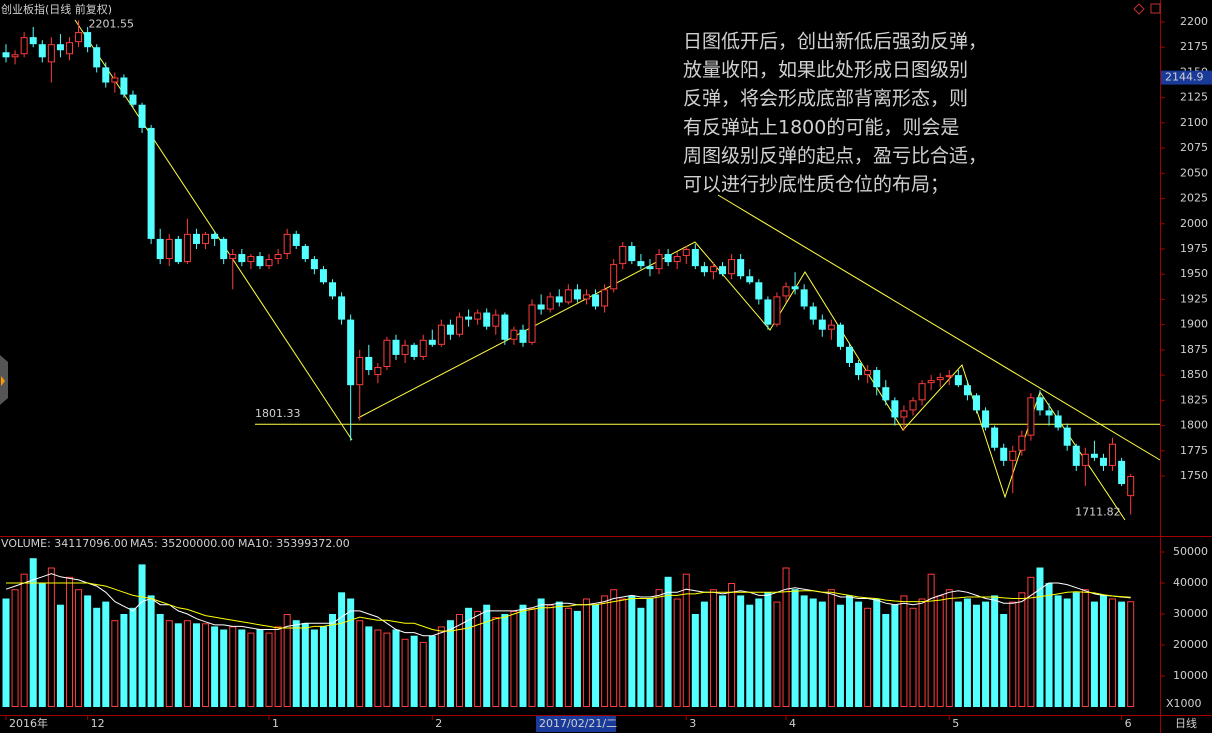 The height and width of the screenshot is (733, 1212). What do you see at coordinates (568, 607) in the screenshot?
I see `ma10-line` at bounding box center [568, 607].